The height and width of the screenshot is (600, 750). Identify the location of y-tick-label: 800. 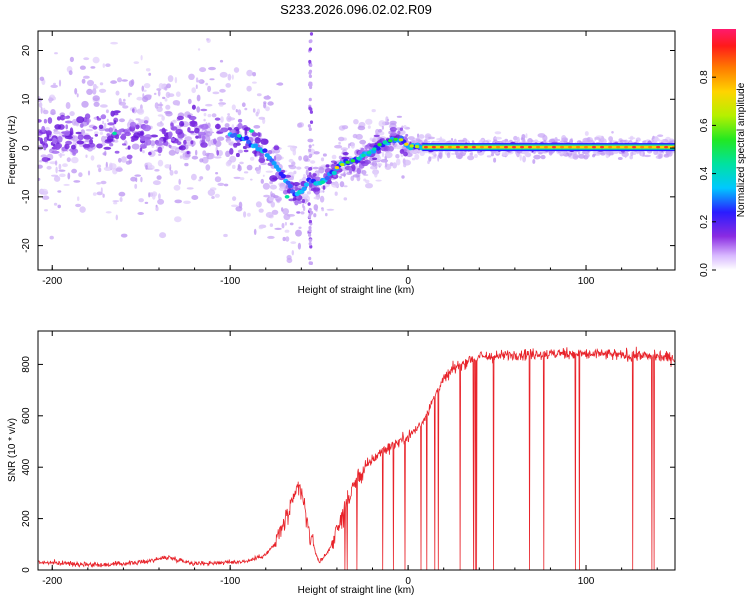
(26, 364).